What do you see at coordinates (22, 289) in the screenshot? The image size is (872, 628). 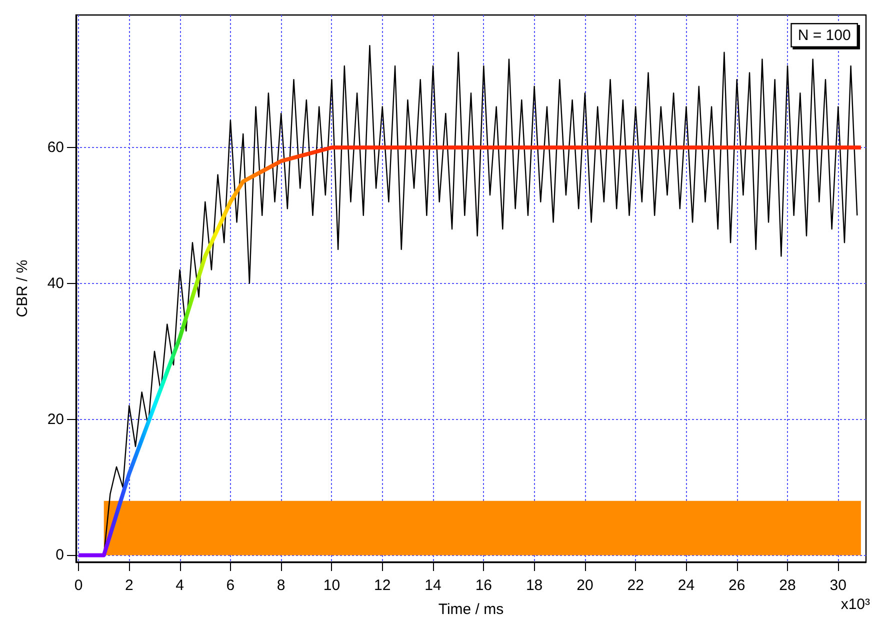 I see `y-axis-title: CBR / %` at bounding box center [22, 289].